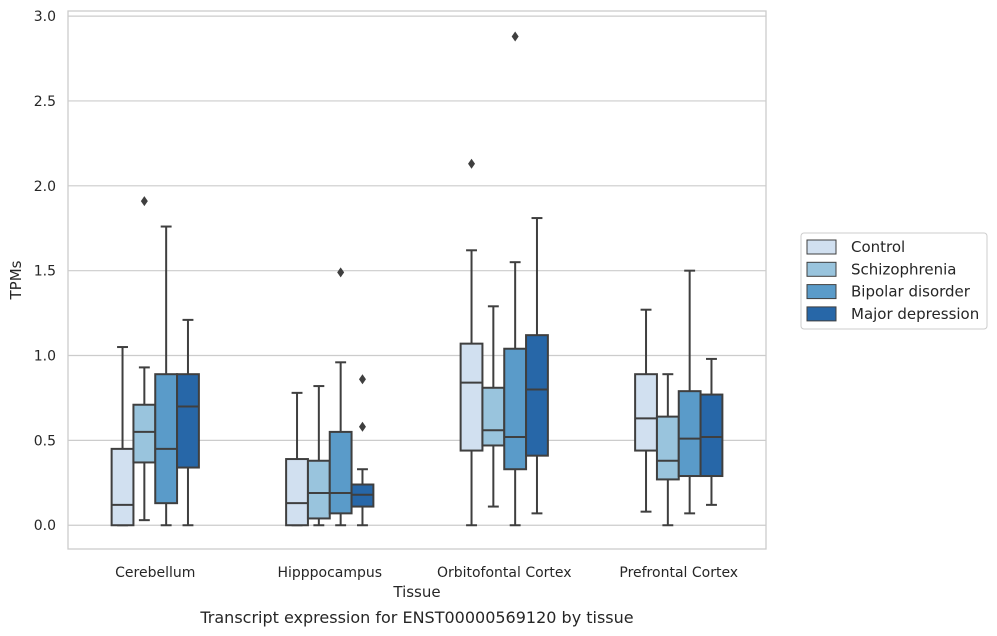  Describe the element at coordinates (911, 292) in the screenshot. I see `legend-label: Bipolar disorder` at that location.